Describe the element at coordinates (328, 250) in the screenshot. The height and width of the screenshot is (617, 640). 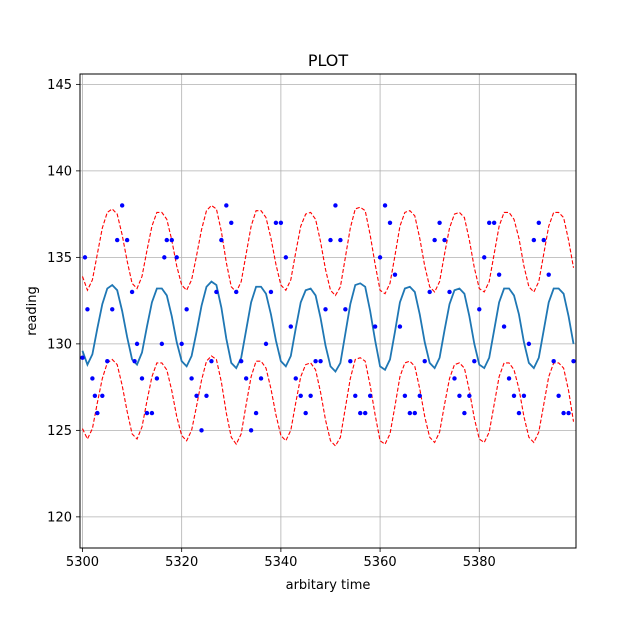
I see `series-line-upper-bound` at that location.